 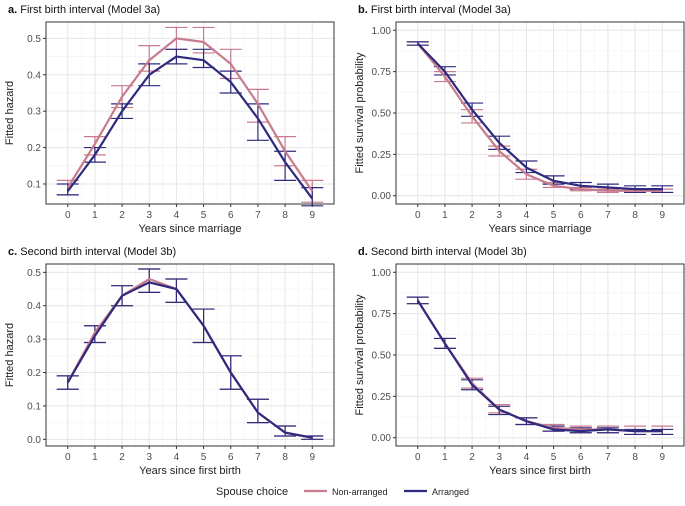 What do you see at coordinates (360, 492) in the screenshot?
I see `legend-label-non-arranged: Non-arranged` at bounding box center [360, 492].